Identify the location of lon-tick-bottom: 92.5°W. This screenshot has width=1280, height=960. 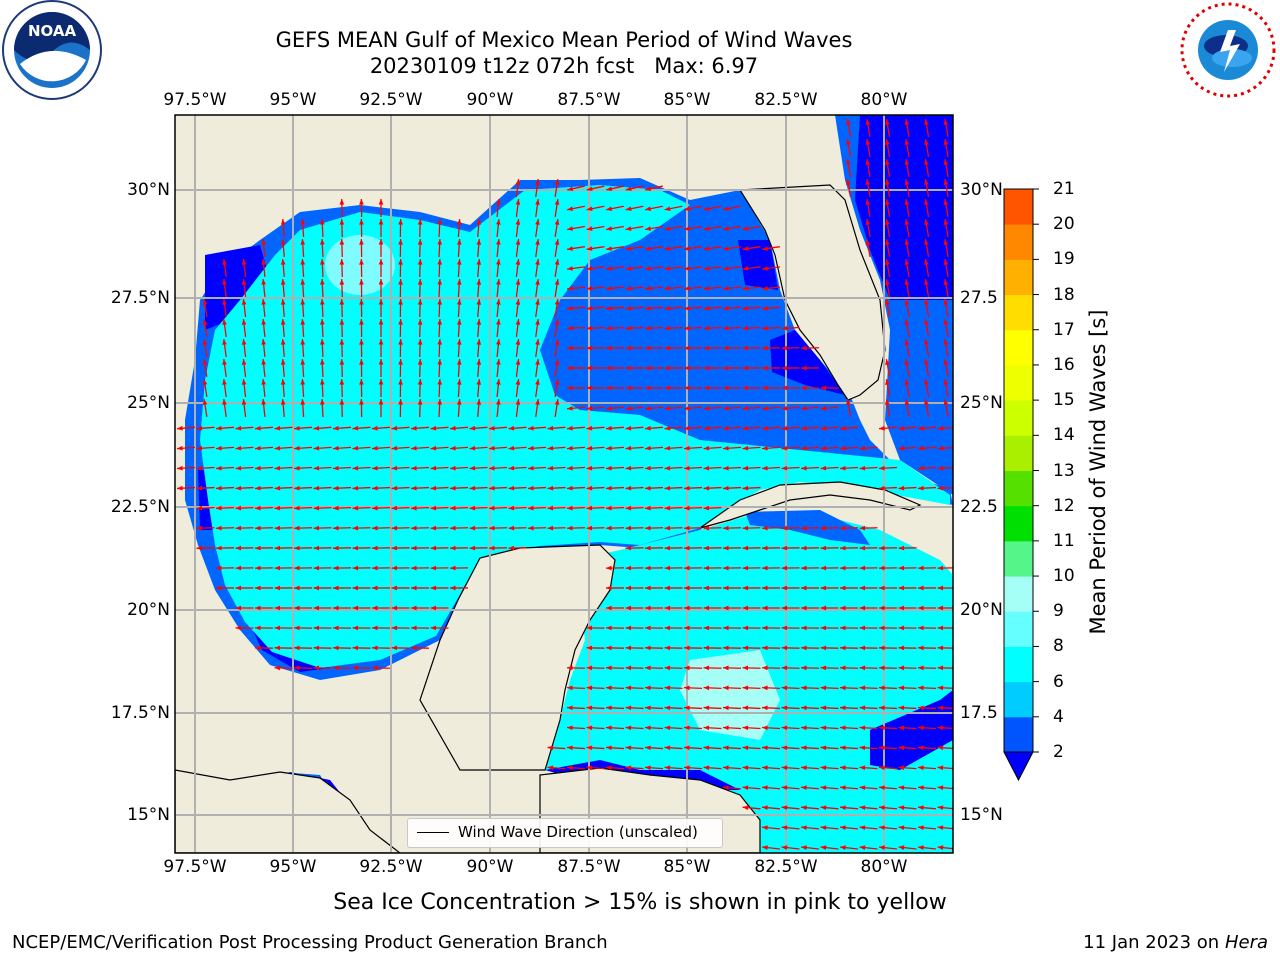
(391, 867).